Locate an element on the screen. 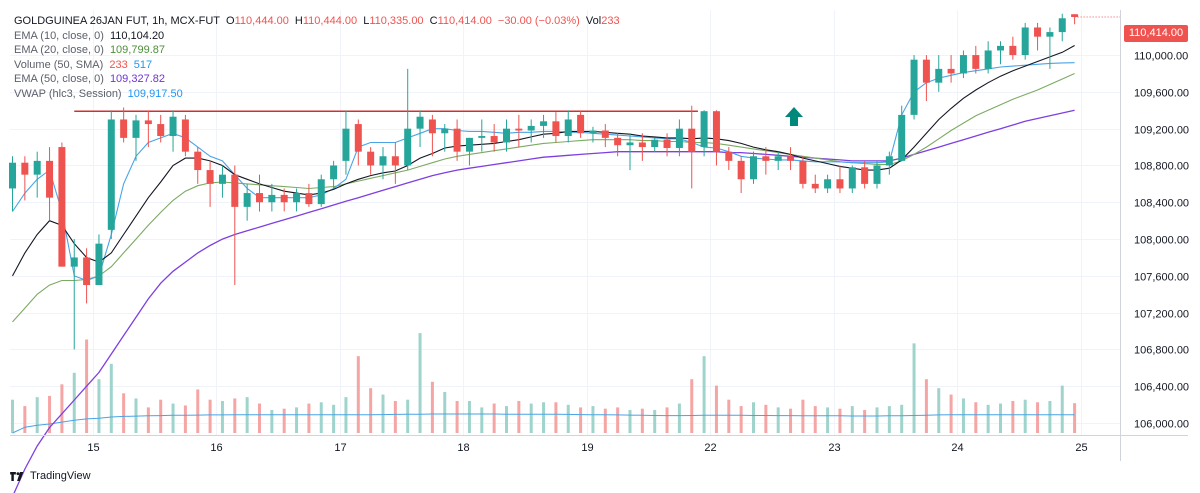  time-tick-label: 23 is located at coordinates (834, 448).